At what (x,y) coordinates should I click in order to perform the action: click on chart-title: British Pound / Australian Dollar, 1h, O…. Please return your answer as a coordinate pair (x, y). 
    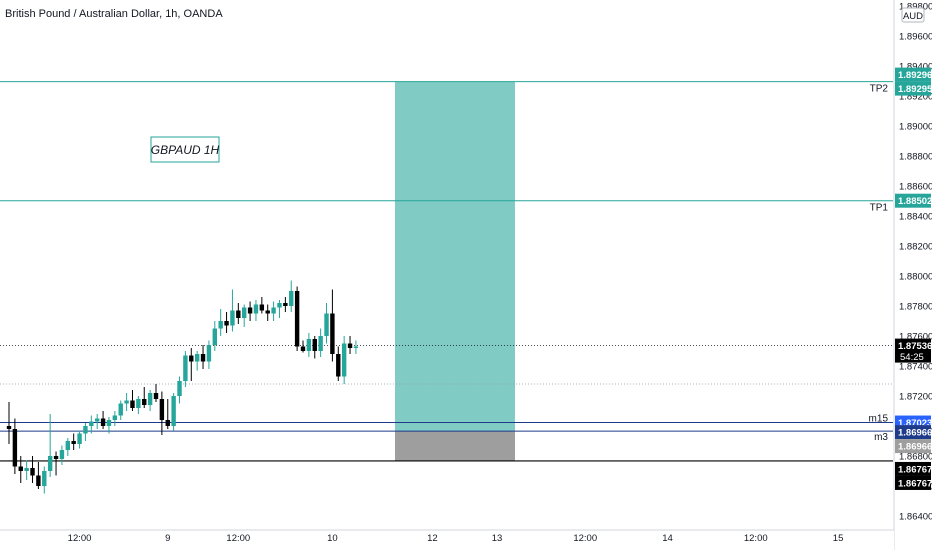
    Looking at the image, I should click on (114, 14).